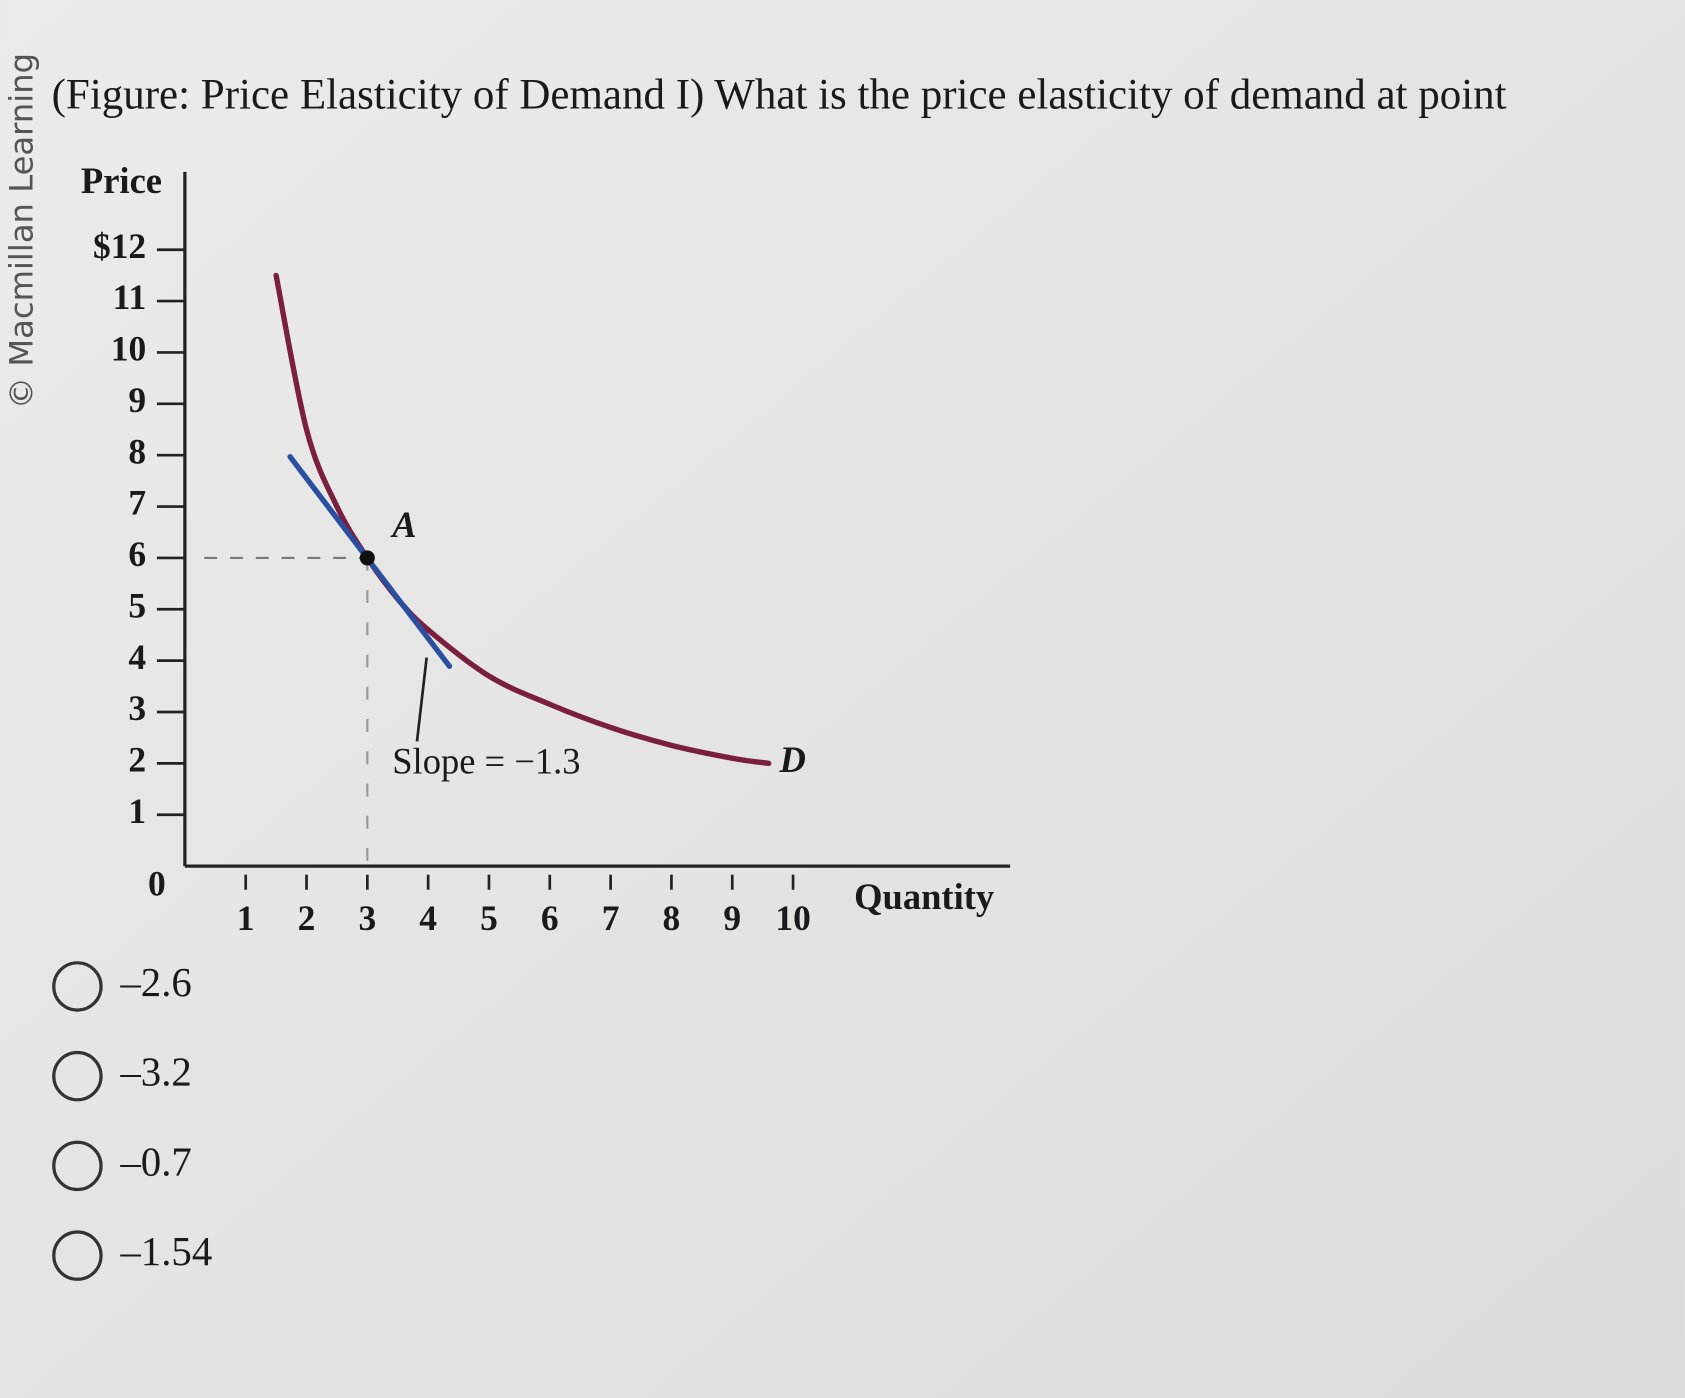 Image resolution: width=1685 pixels, height=1398 pixels. What do you see at coordinates (550, 918) in the screenshot?
I see `x-tick-label: 6` at bounding box center [550, 918].